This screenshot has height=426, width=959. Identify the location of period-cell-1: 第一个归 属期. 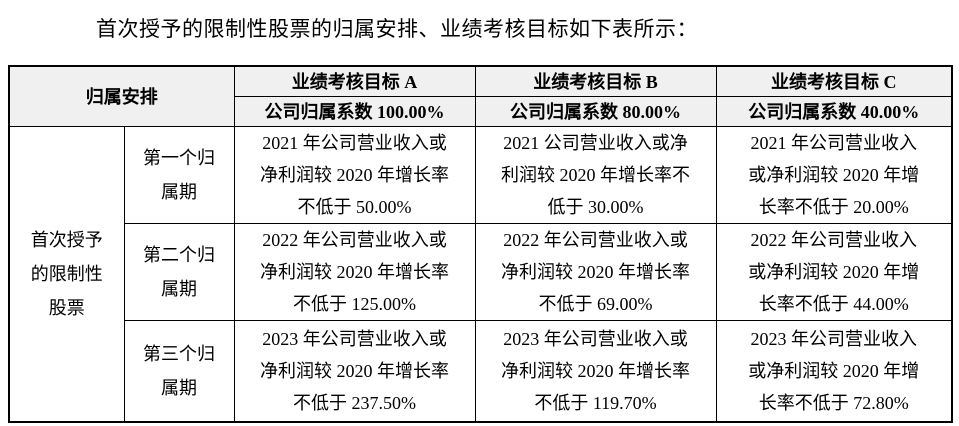
(179, 174).